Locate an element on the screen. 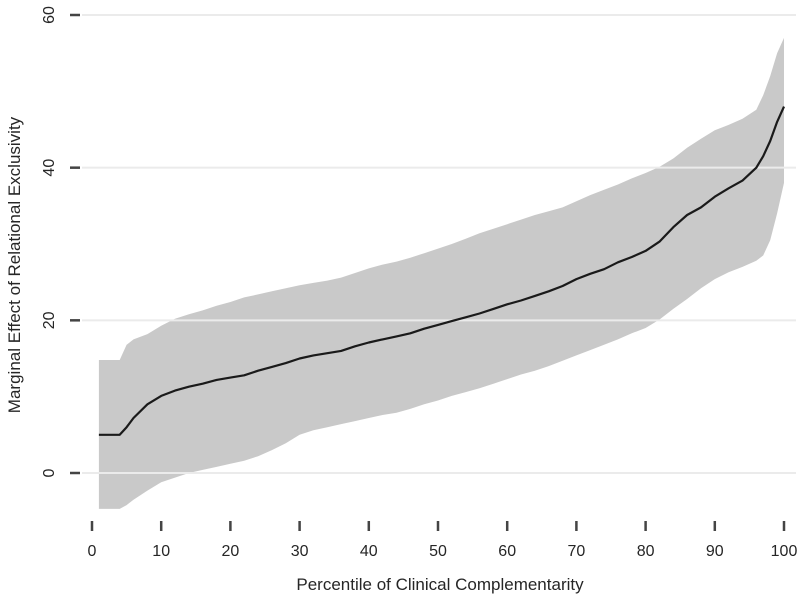 This screenshot has height=600, width=800. y-tick-label-60: 60 is located at coordinates (49, 15).